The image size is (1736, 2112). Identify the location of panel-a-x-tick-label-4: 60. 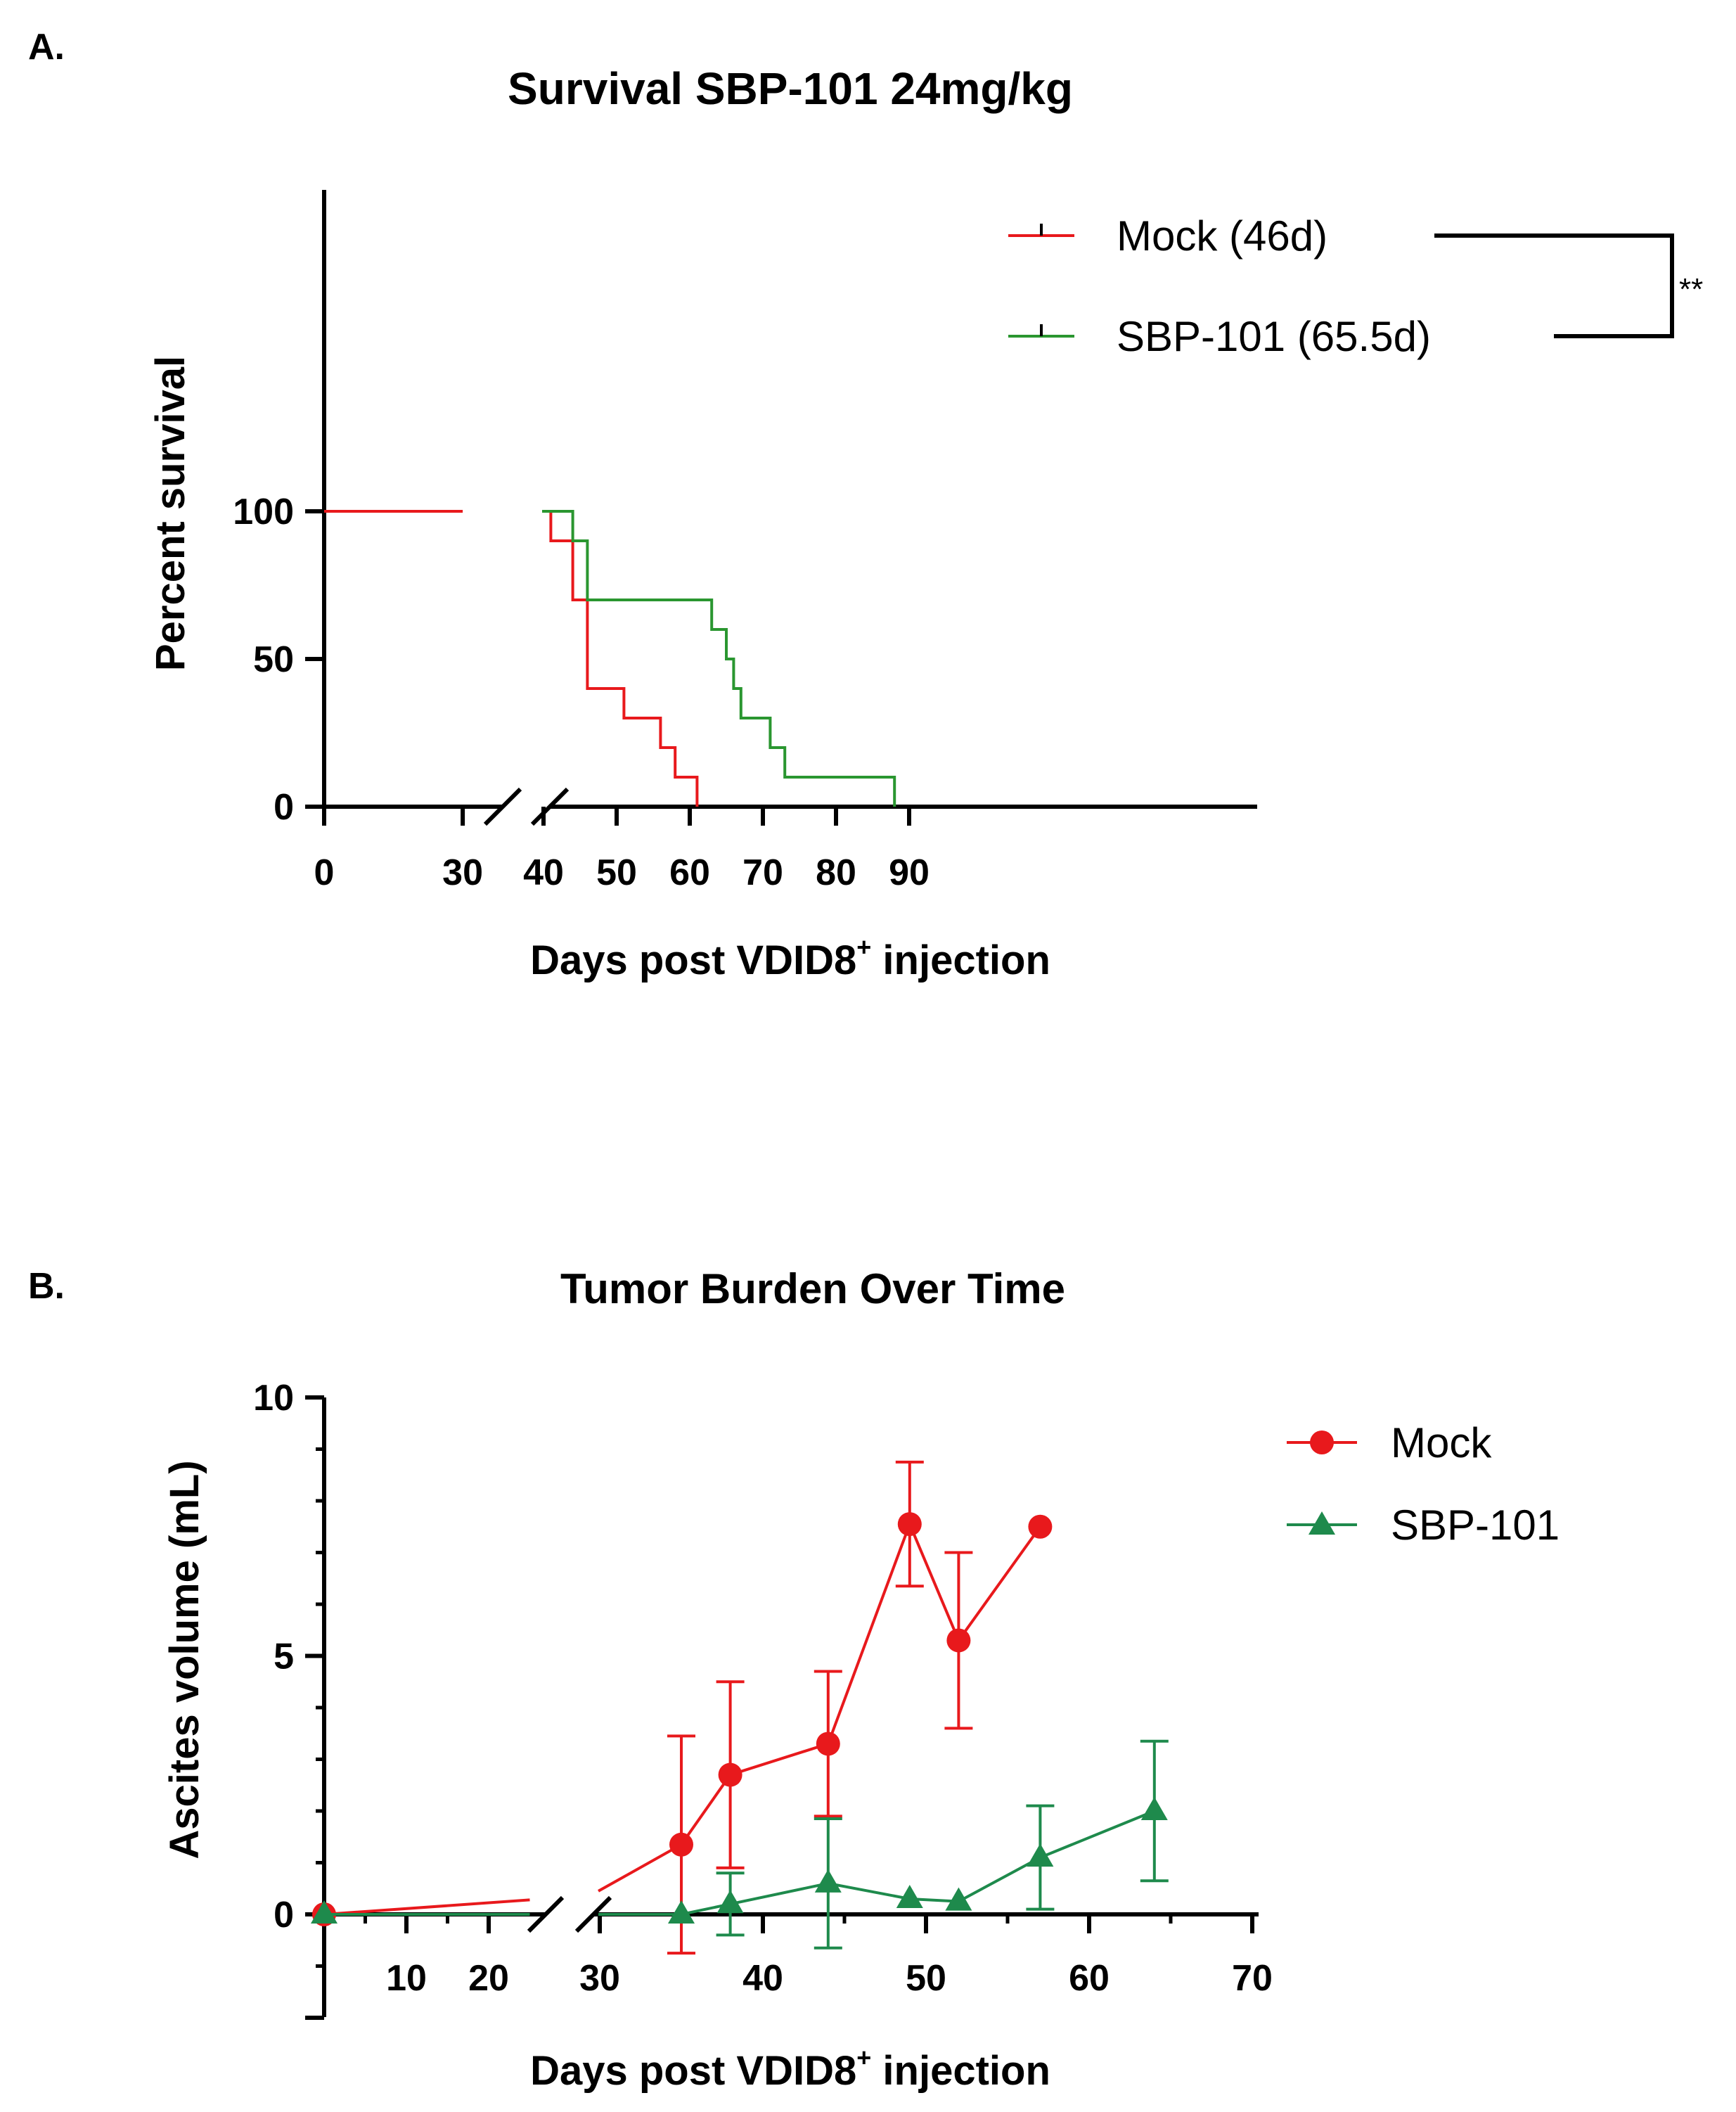
(689, 873).